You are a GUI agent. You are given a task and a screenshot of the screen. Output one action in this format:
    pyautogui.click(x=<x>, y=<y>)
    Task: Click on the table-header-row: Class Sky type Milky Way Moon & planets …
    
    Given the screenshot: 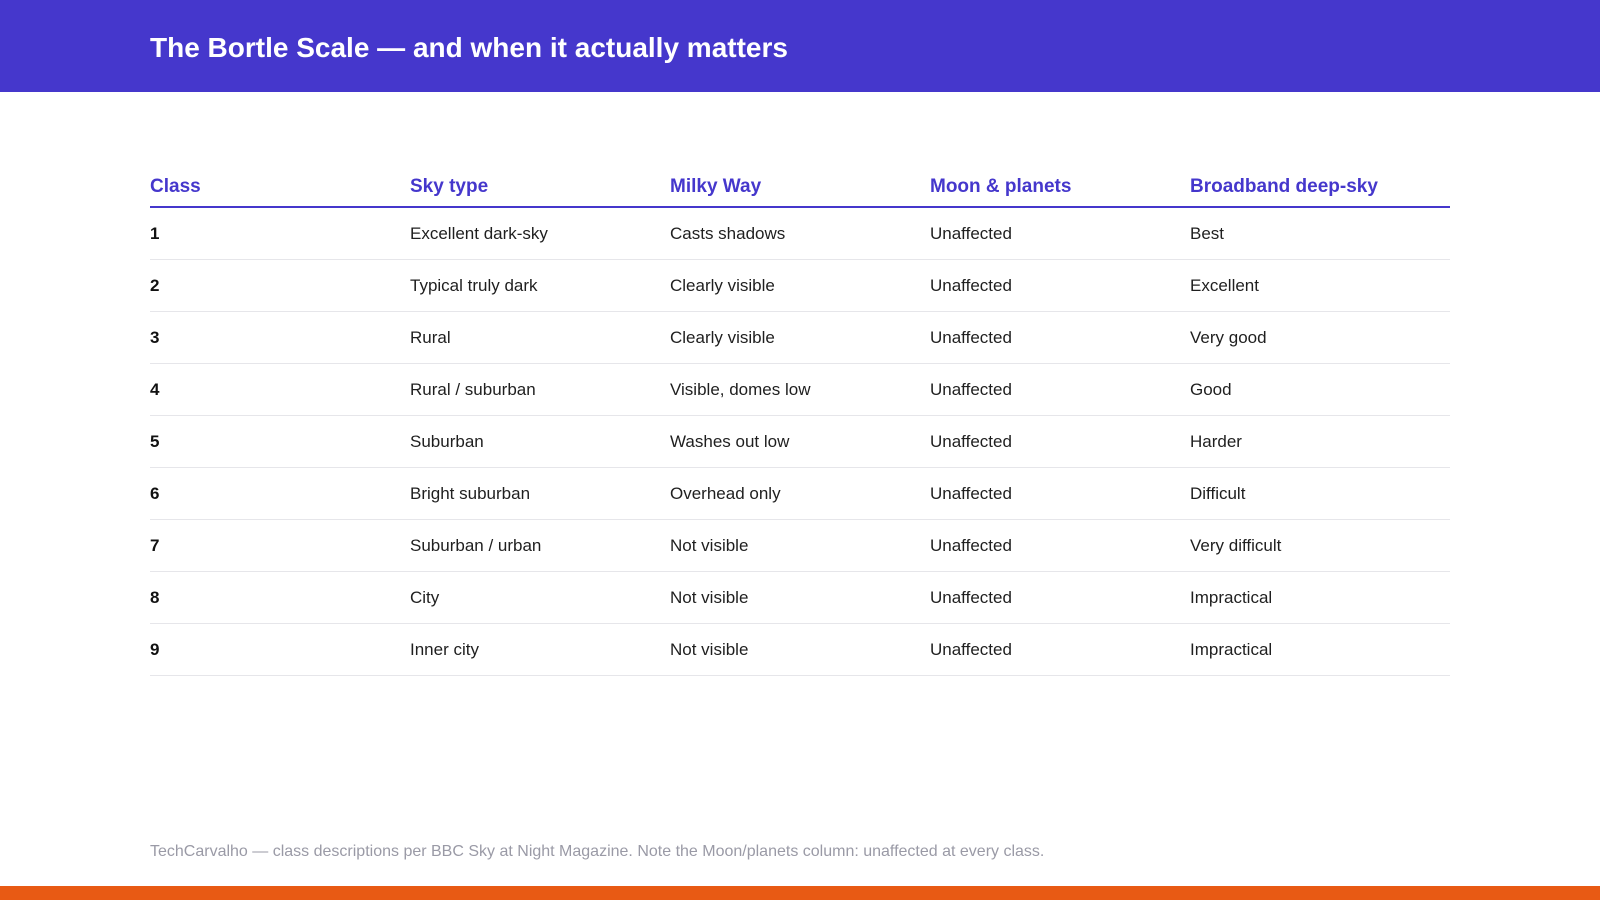 What is the action you would take?
    pyautogui.click(x=800, y=189)
    